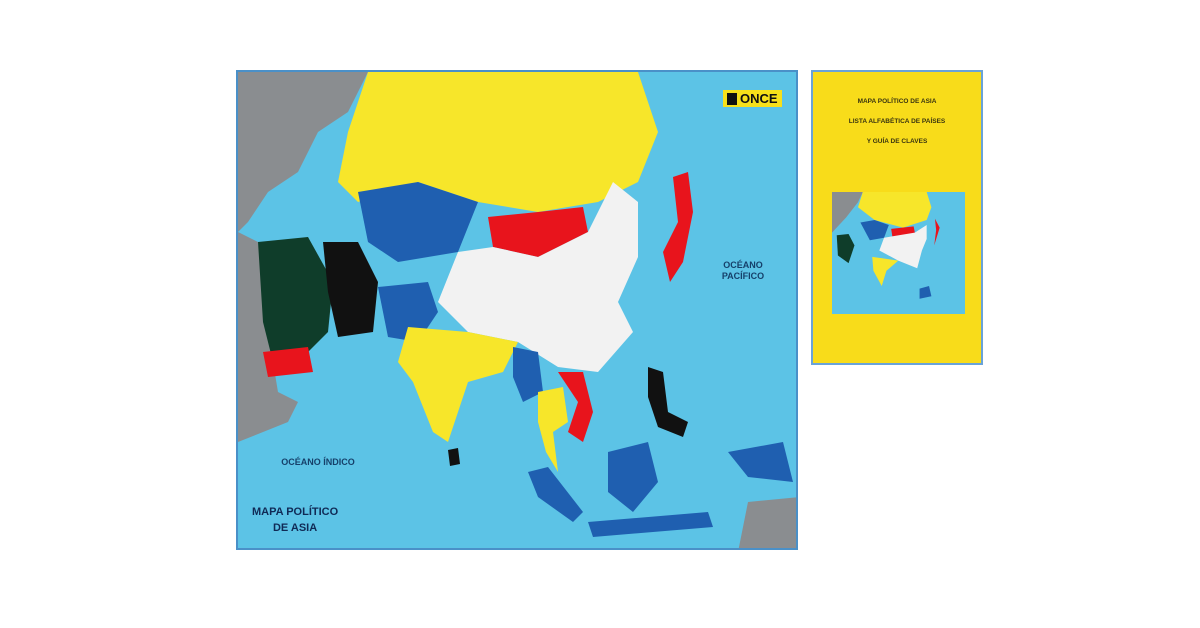  I want to click on vietnam, so click(575, 407).